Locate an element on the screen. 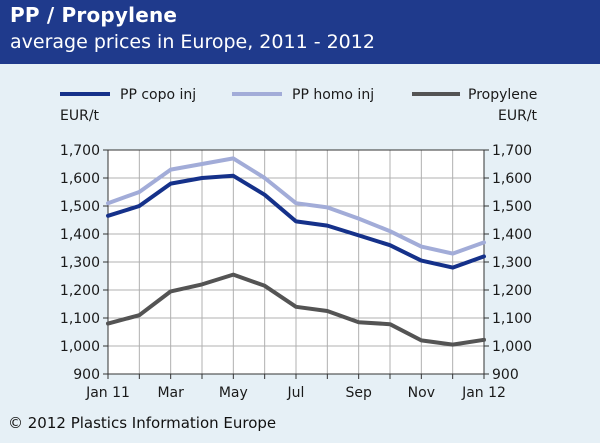 The width and height of the screenshot is (600, 443). y-tick-label-right: 1,100 is located at coordinates (512, 319).